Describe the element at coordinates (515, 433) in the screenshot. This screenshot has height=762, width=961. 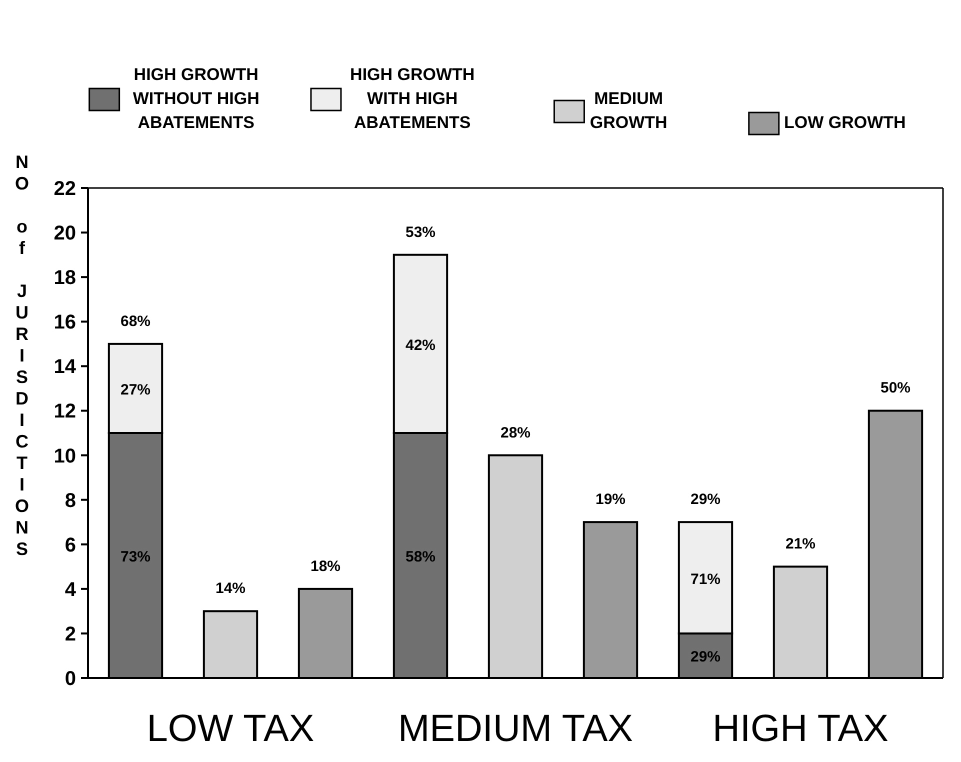
I see `annotation: 28%` at that location.